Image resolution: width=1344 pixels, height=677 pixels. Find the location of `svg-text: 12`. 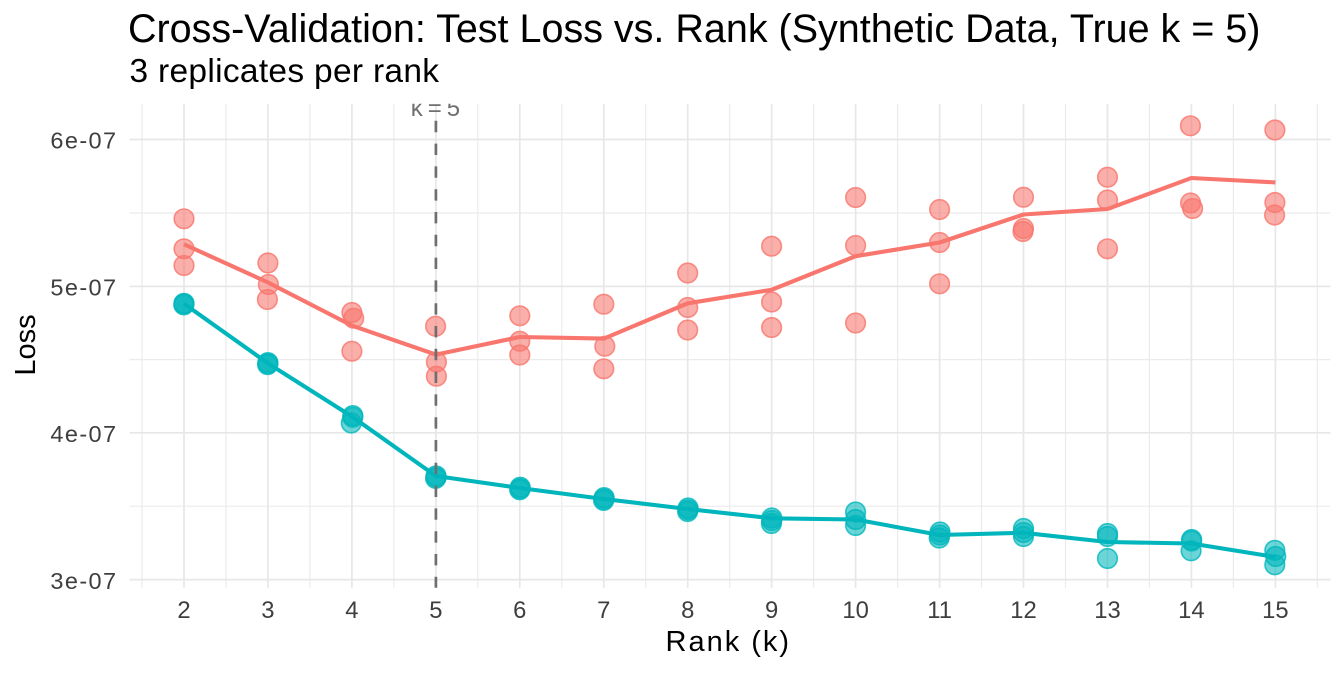

svg-text: 12 is located at coordinates (1023, 610).